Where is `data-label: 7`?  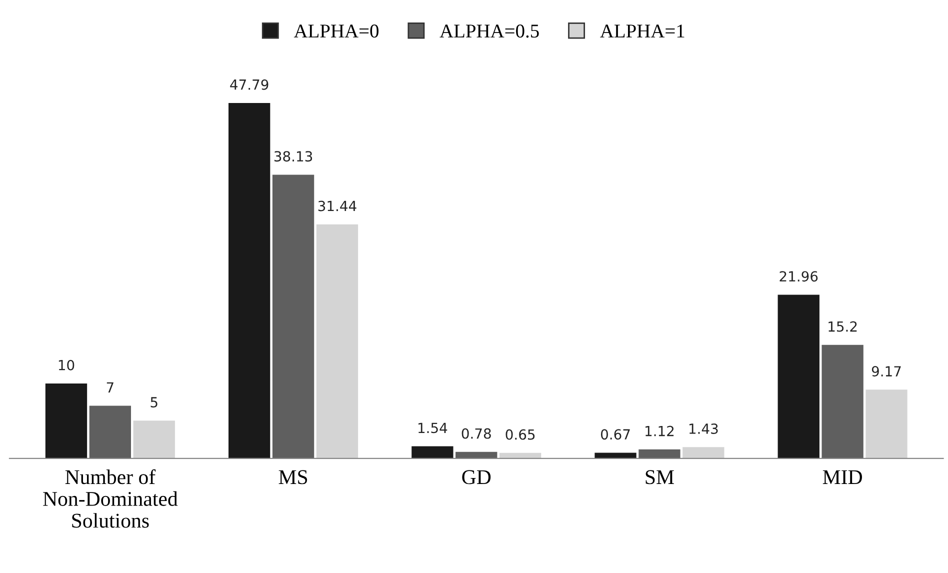
data-label: 7 is located at coordinates (110, 387).